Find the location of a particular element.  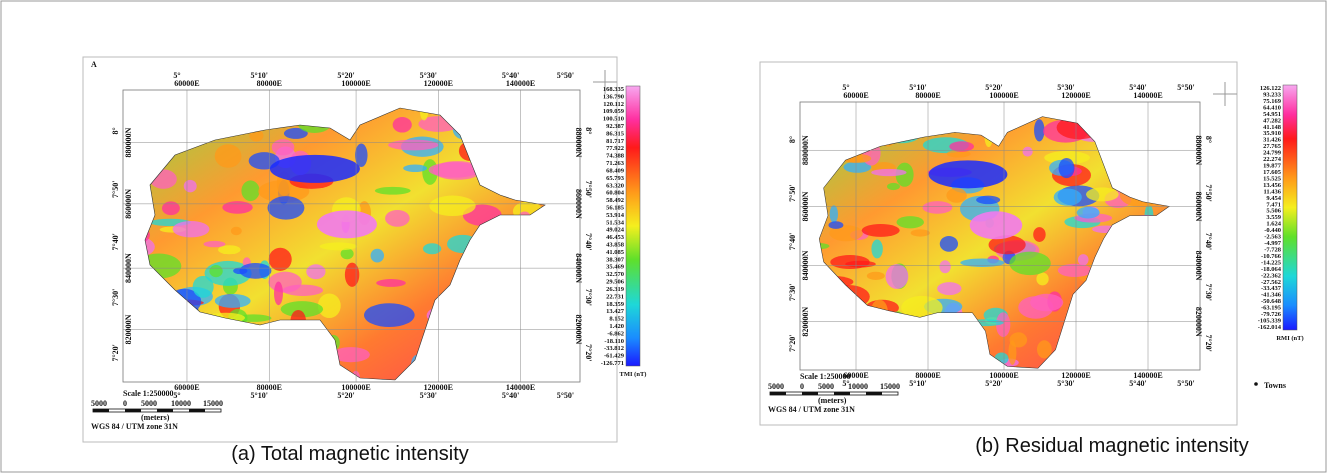

colorbar-label: 22.731 is located at coordinates (615, 296).